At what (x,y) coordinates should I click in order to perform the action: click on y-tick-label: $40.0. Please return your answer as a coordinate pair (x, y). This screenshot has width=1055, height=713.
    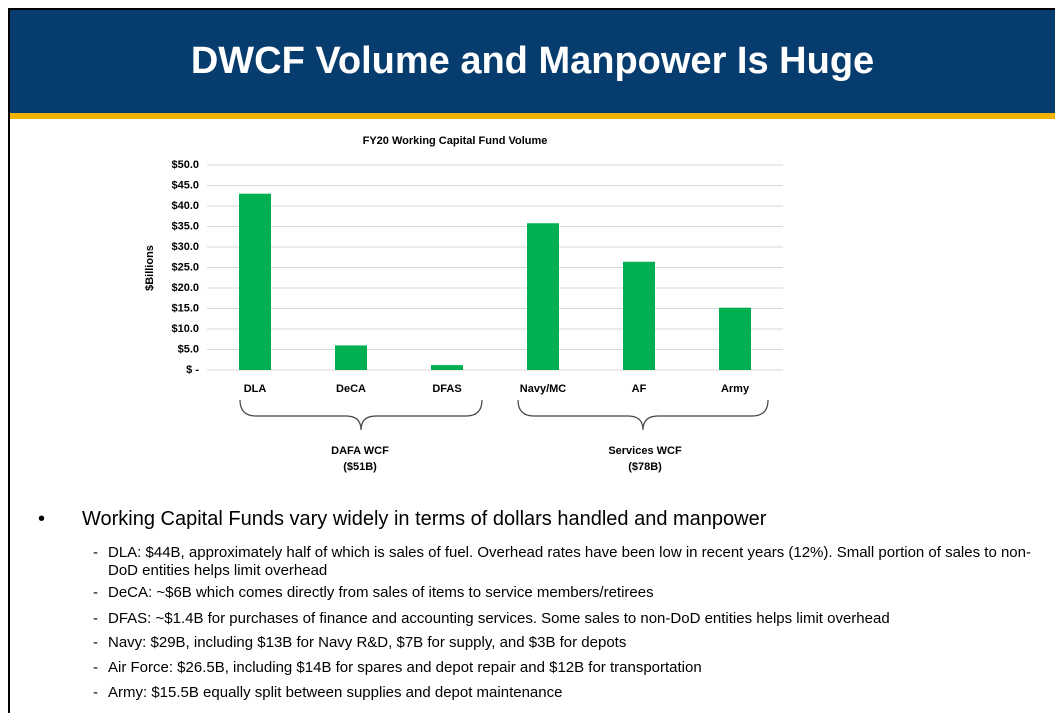
    Looking at the image, I should click on (185, 206).